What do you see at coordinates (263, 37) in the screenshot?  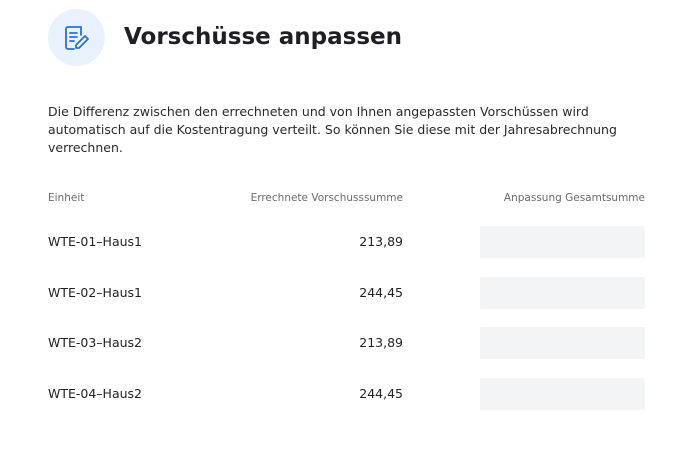 I see `page-title: Vorschüsse anpassen` at bounding box center [263, 37].